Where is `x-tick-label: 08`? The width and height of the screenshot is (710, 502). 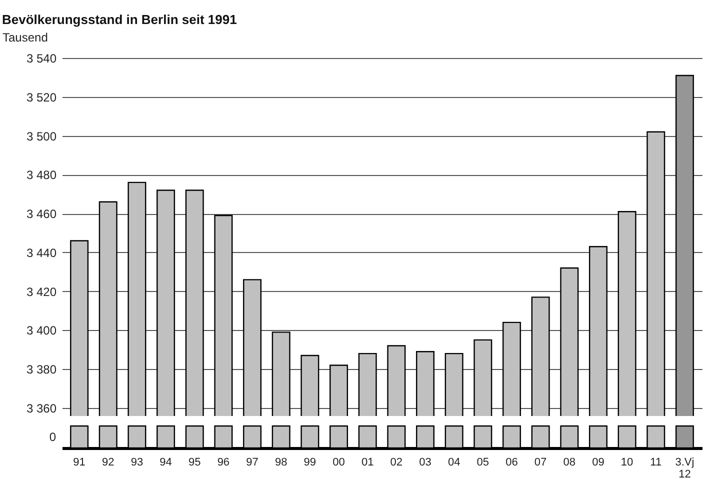
x-tick-label: 08 is located at coordinates (569, 462).